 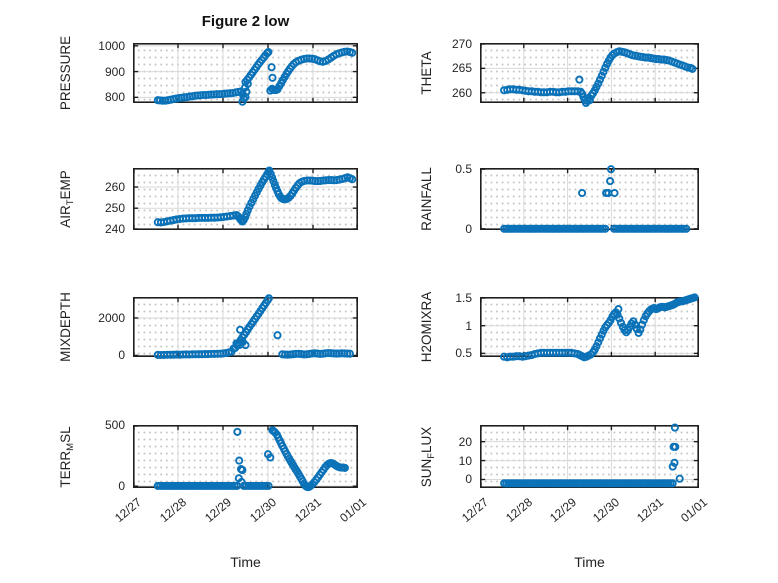 I want to click on y-tick-label: 800, so click(x=114, y=97).